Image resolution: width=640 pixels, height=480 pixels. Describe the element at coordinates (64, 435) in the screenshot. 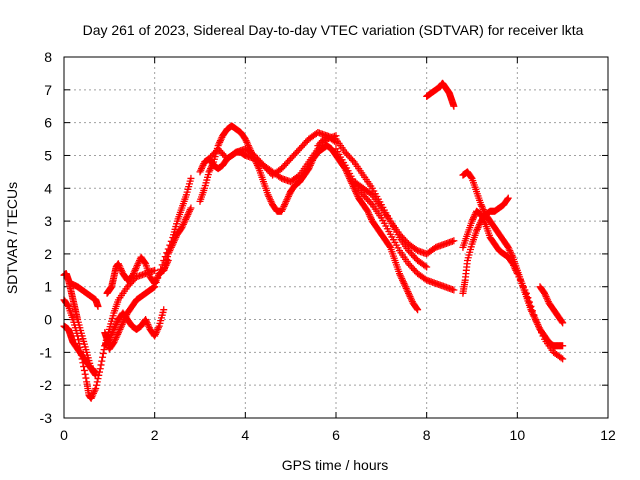

I see `x-tick-label: 0` at that location.